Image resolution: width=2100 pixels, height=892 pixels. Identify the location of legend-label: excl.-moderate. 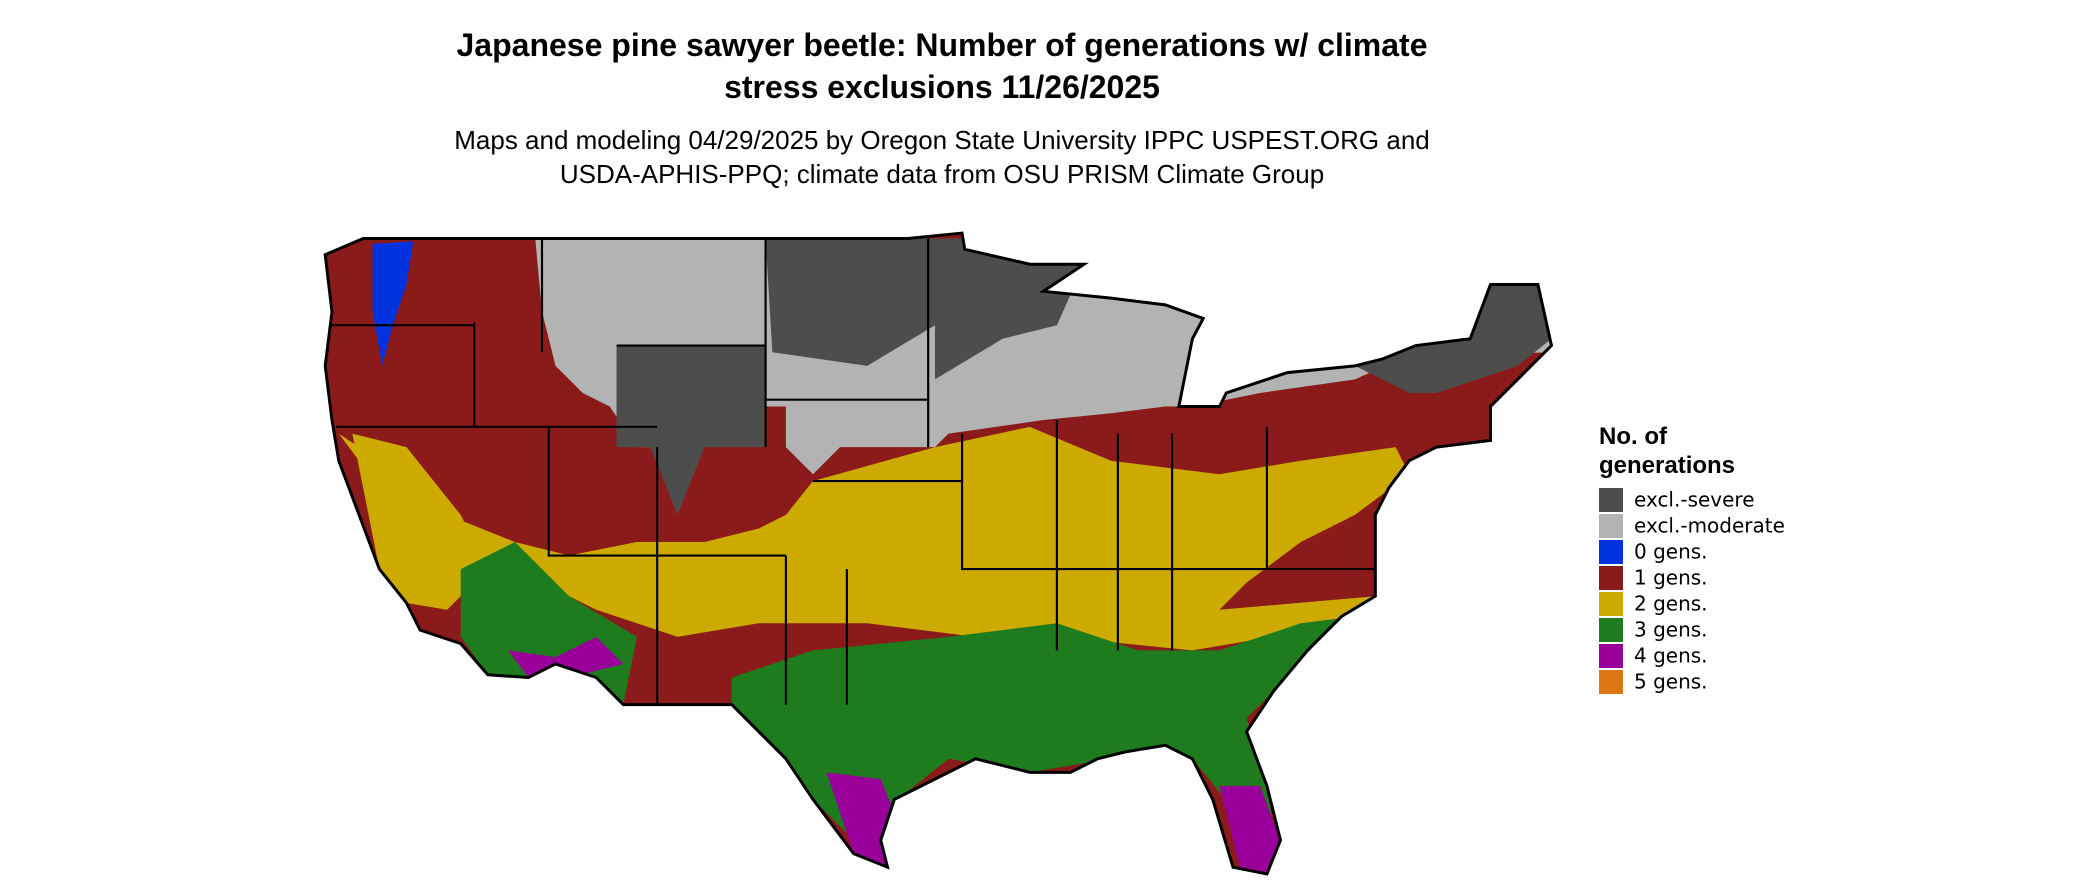
(1709, 526).